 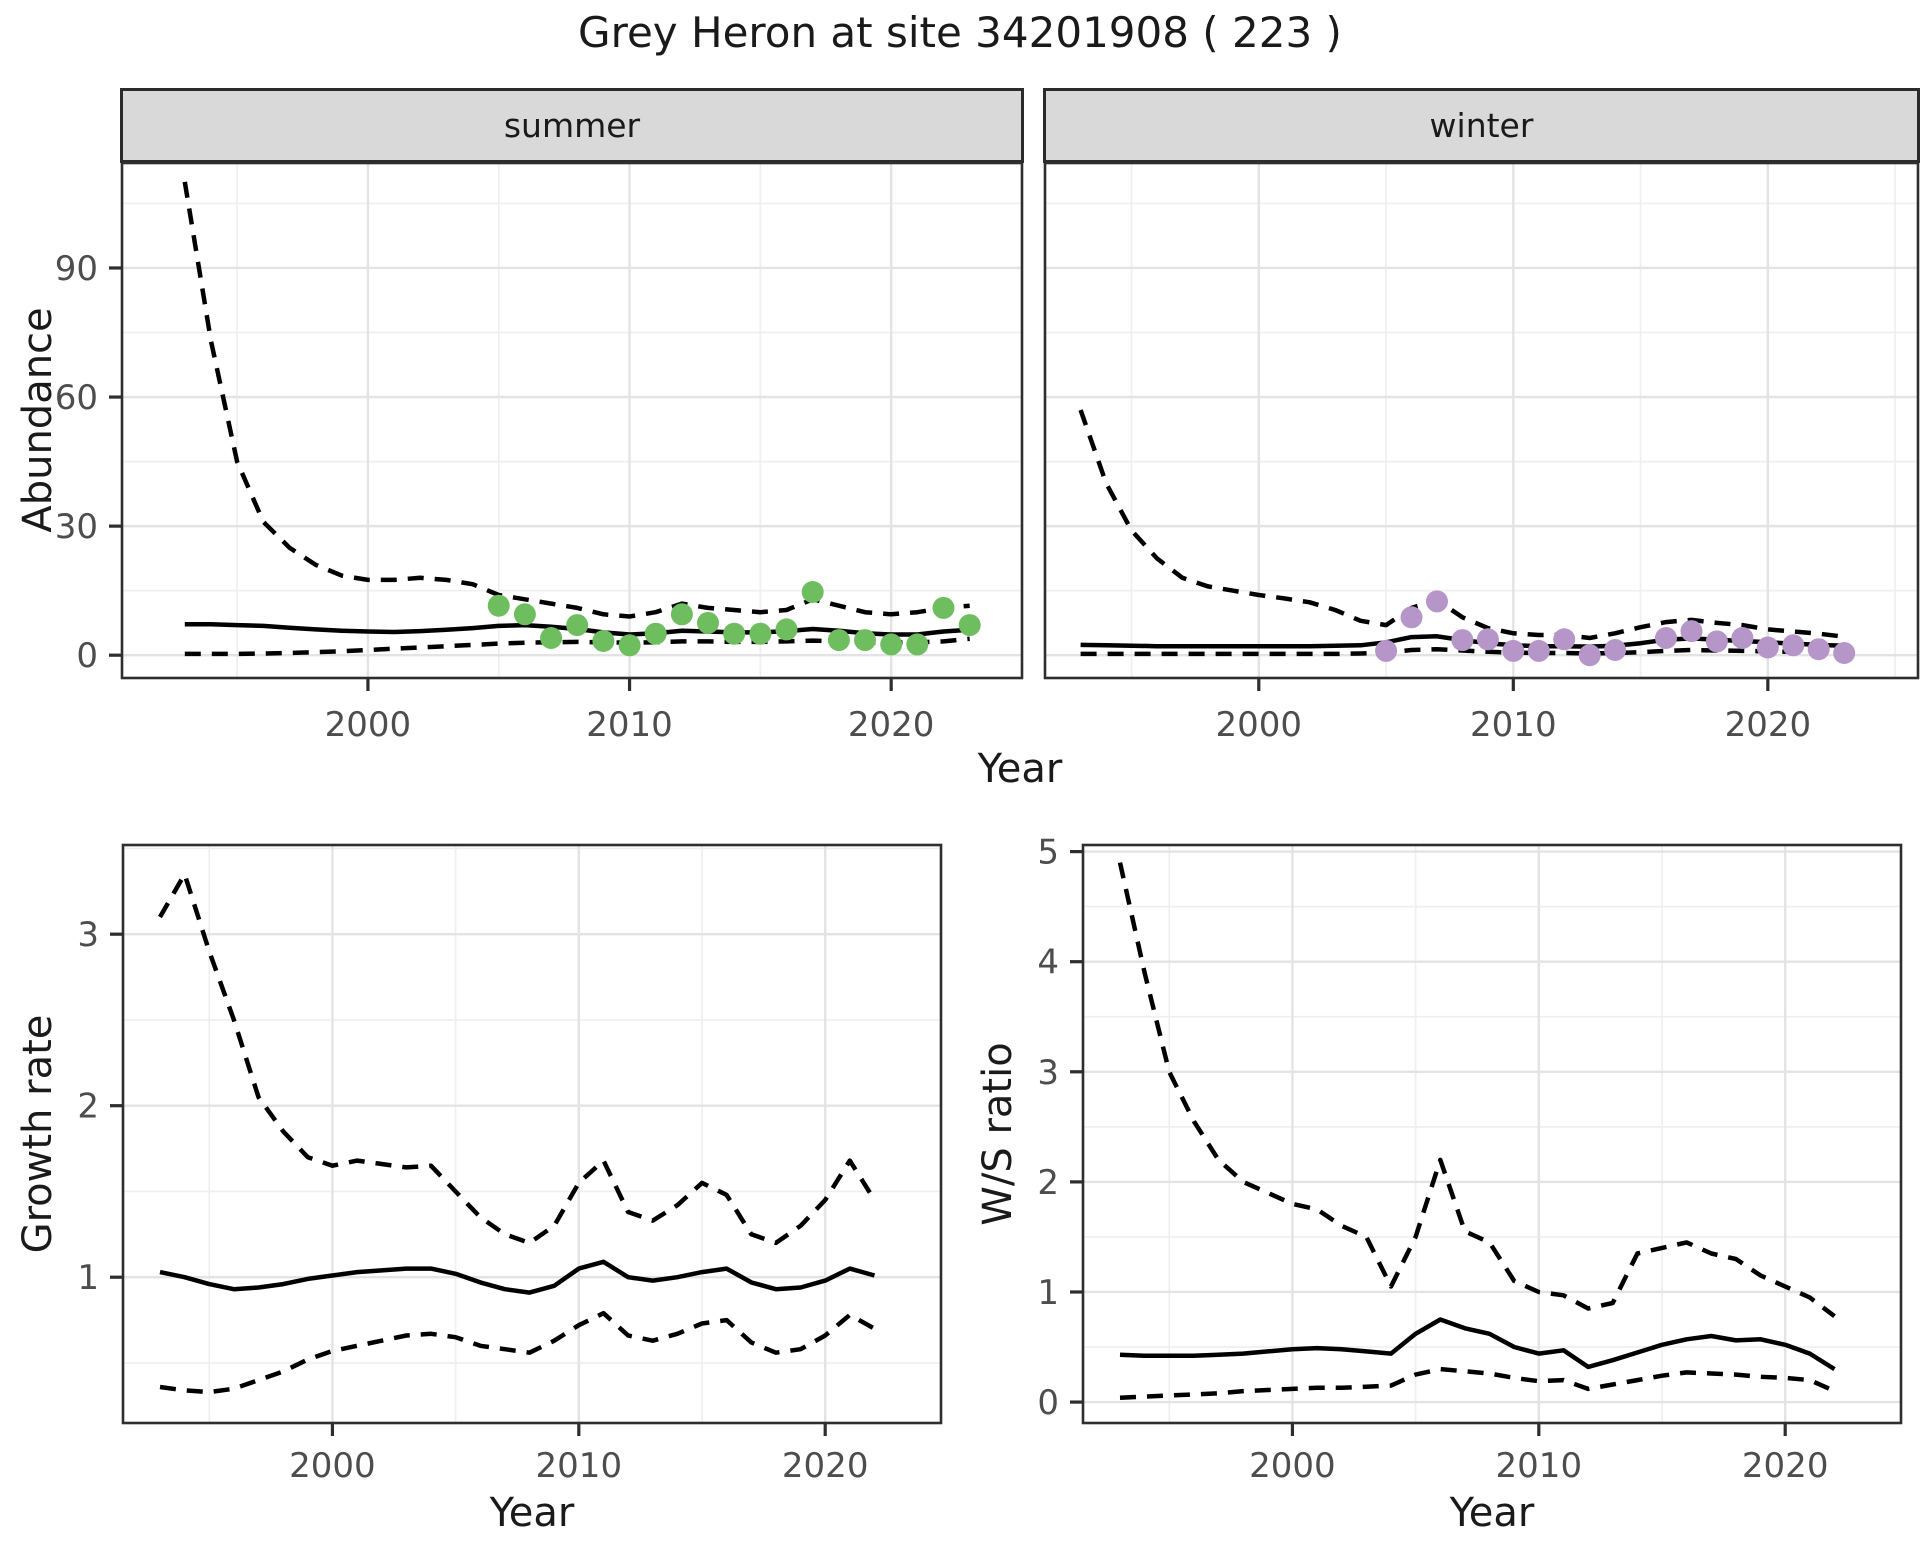 I want to click on ws_ratio-median-line, so click(x=1477, y=1344).